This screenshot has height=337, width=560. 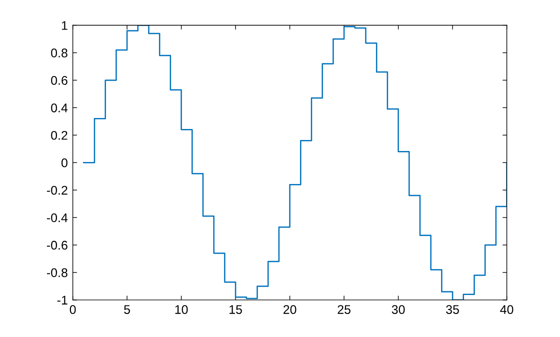 What do you see at coordinates (127, 309) in the screenshot?
I see `x-tick-label: 5` at bounding box center [127, 309].